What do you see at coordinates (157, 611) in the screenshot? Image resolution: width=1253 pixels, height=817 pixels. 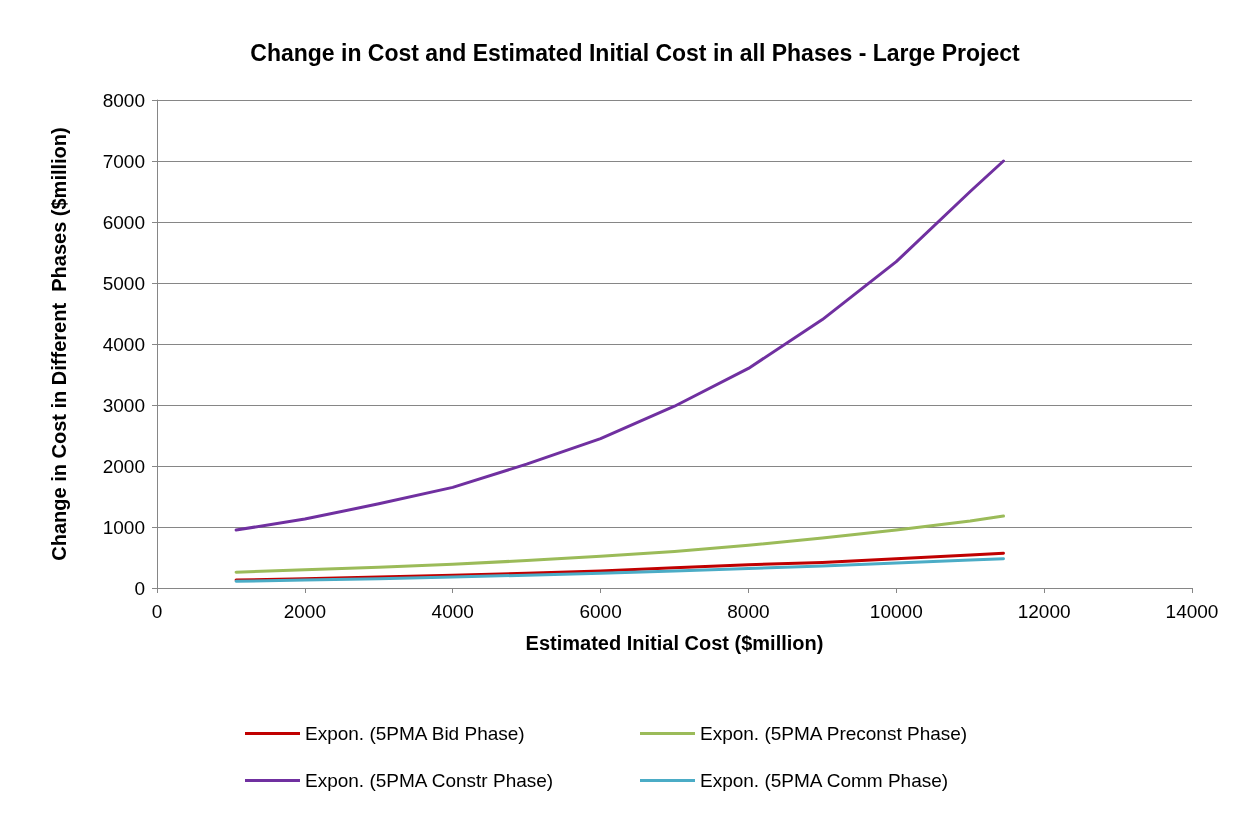 I see `x-tick-label: 0` at bounding box center [157, 611].